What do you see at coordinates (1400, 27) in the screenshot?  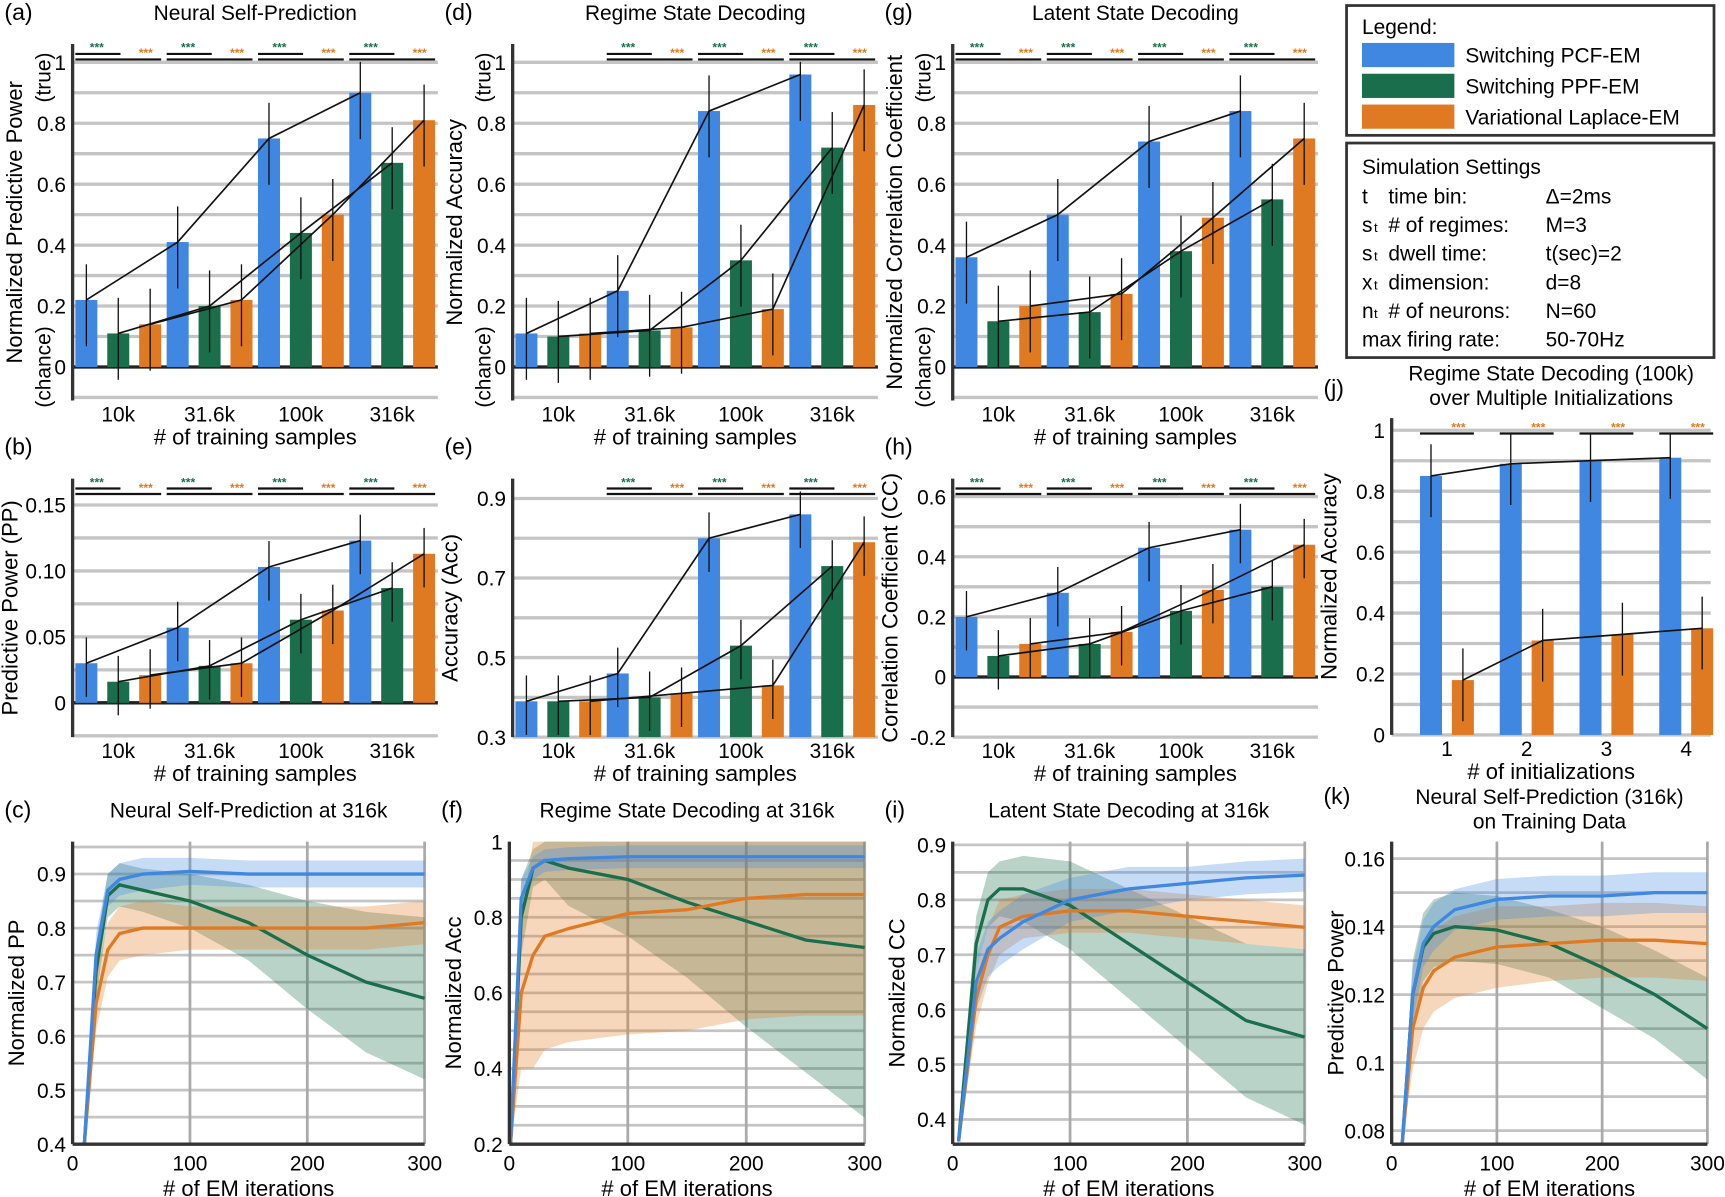 I see `legend-title: Legend:` at bounding box center [1400, 27].